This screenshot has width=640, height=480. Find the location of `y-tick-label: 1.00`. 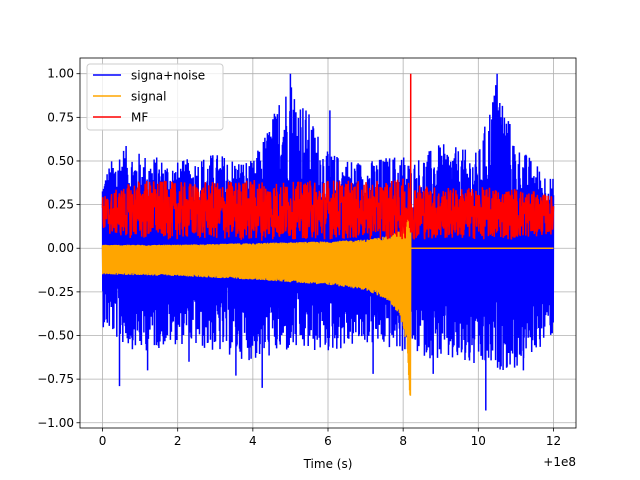

y-tick-label: 1.00 is located at coordinates (60, 74).